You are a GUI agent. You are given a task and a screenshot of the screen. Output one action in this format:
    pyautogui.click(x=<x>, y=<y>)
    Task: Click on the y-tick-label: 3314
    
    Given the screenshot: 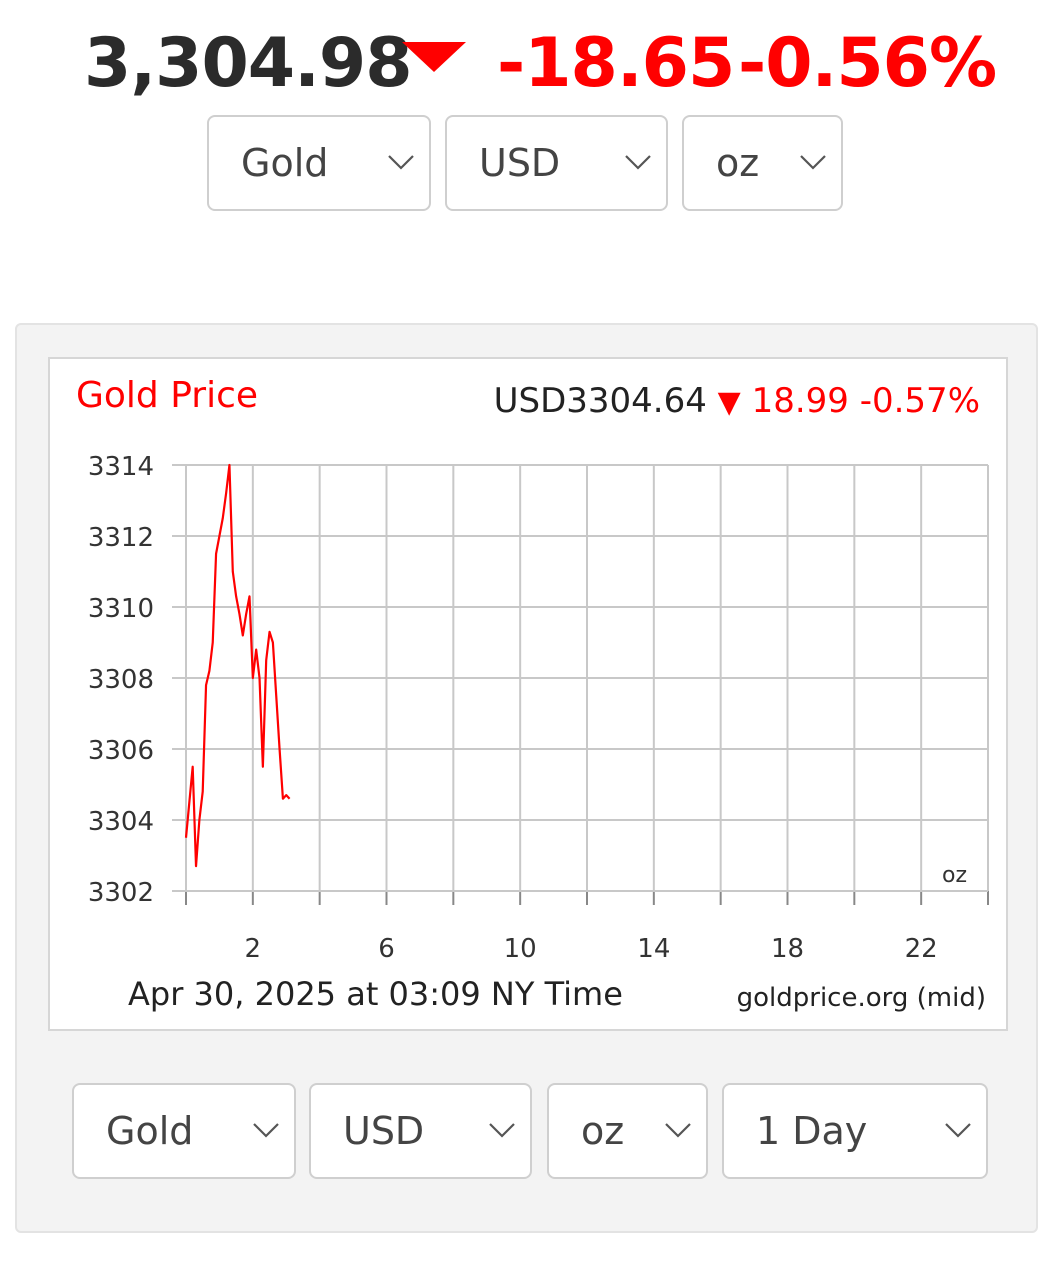 What is the action you would take?
    pyautogui.click(x=121, y=467)
    